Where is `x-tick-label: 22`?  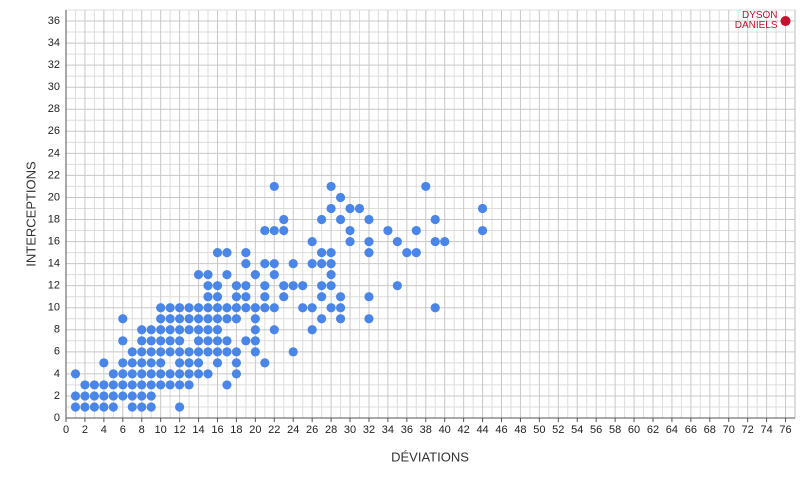 x-tick-label: 22 is located at coordinates (274, 430).